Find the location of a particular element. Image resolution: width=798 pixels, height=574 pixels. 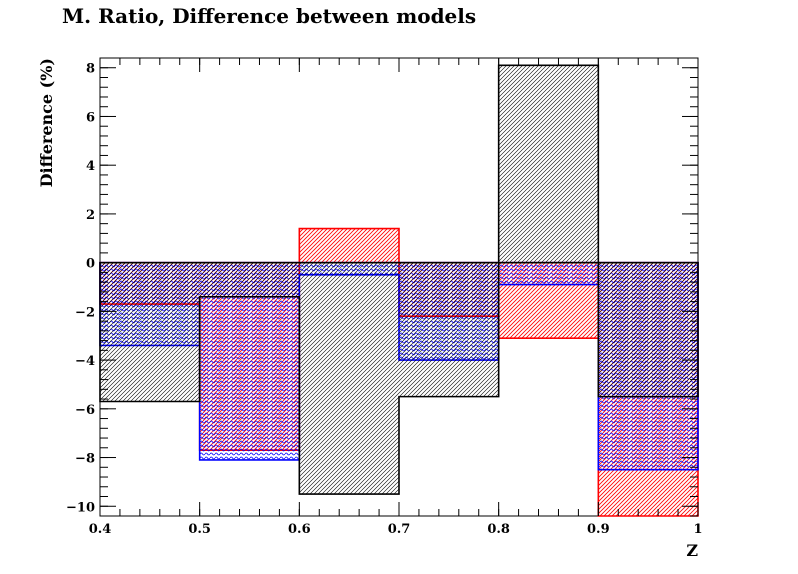

x-tick-label: 0.9 is located at coordinates (598, 529).